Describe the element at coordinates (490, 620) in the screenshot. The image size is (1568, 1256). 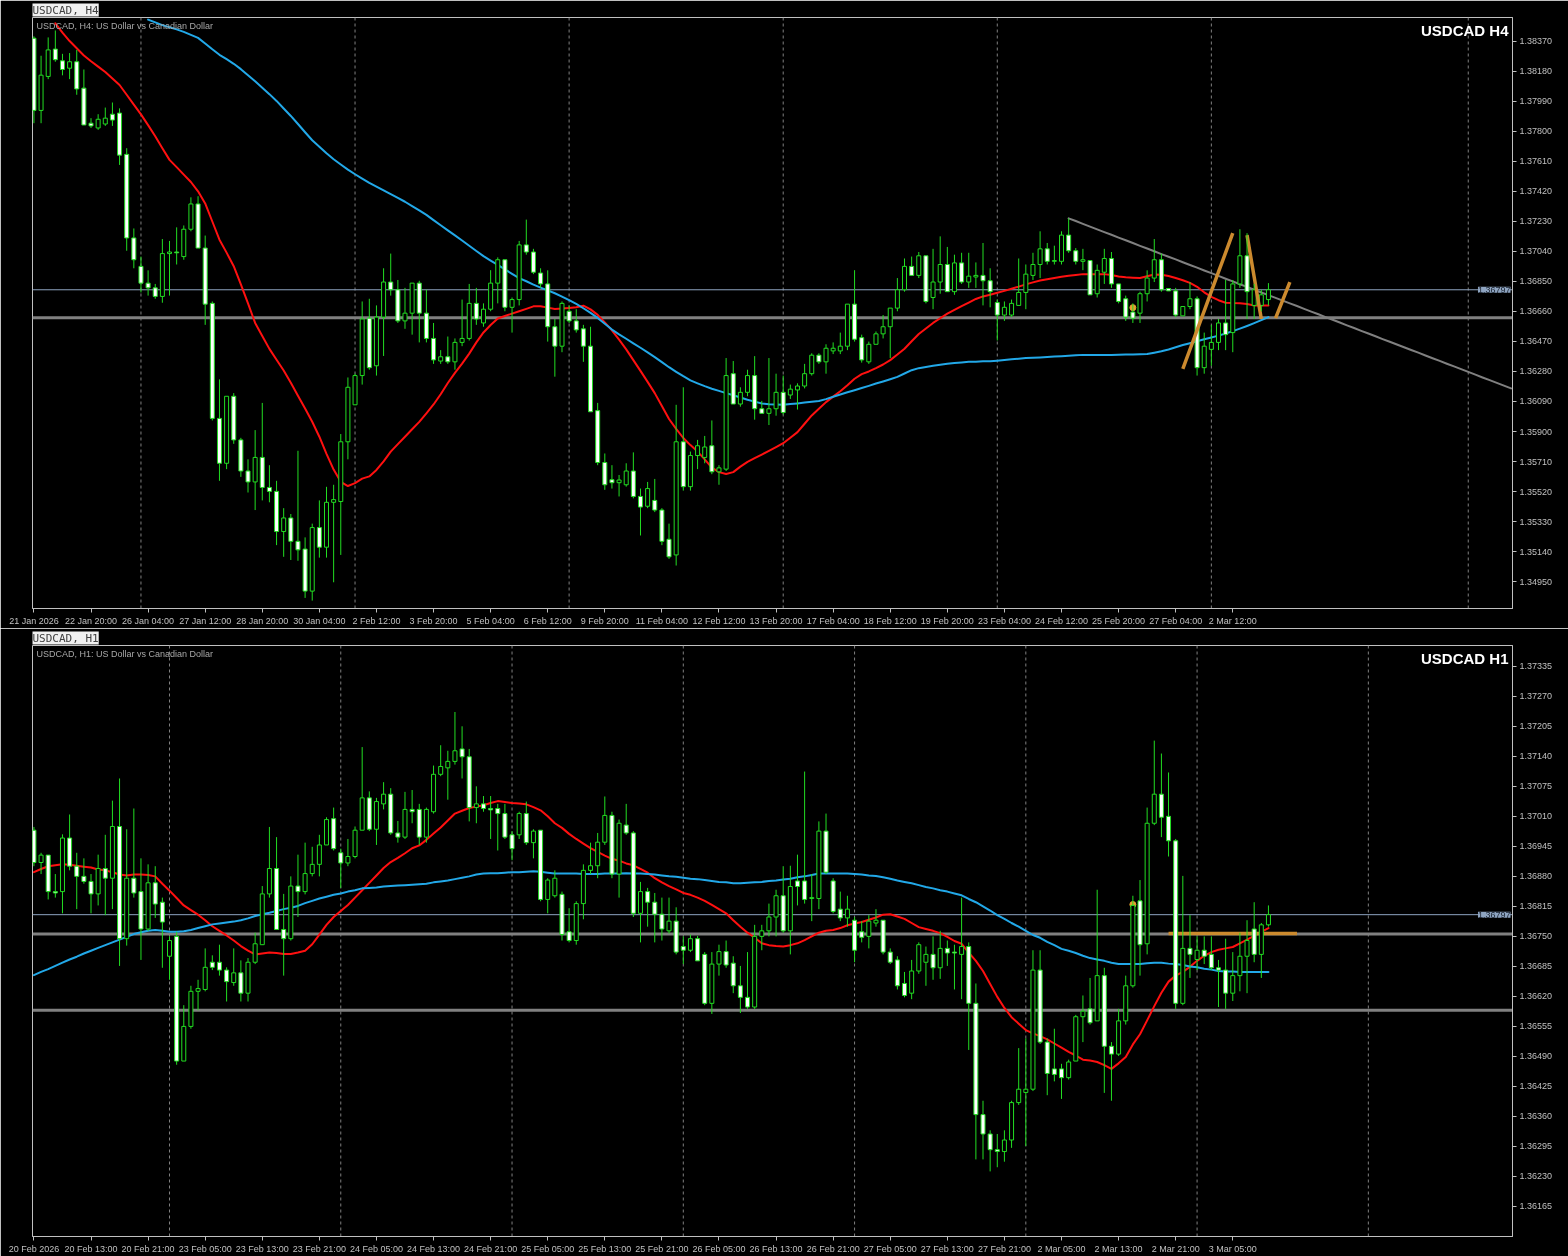
I see `x-tick-label: 5 Feb 04:00` at that location.